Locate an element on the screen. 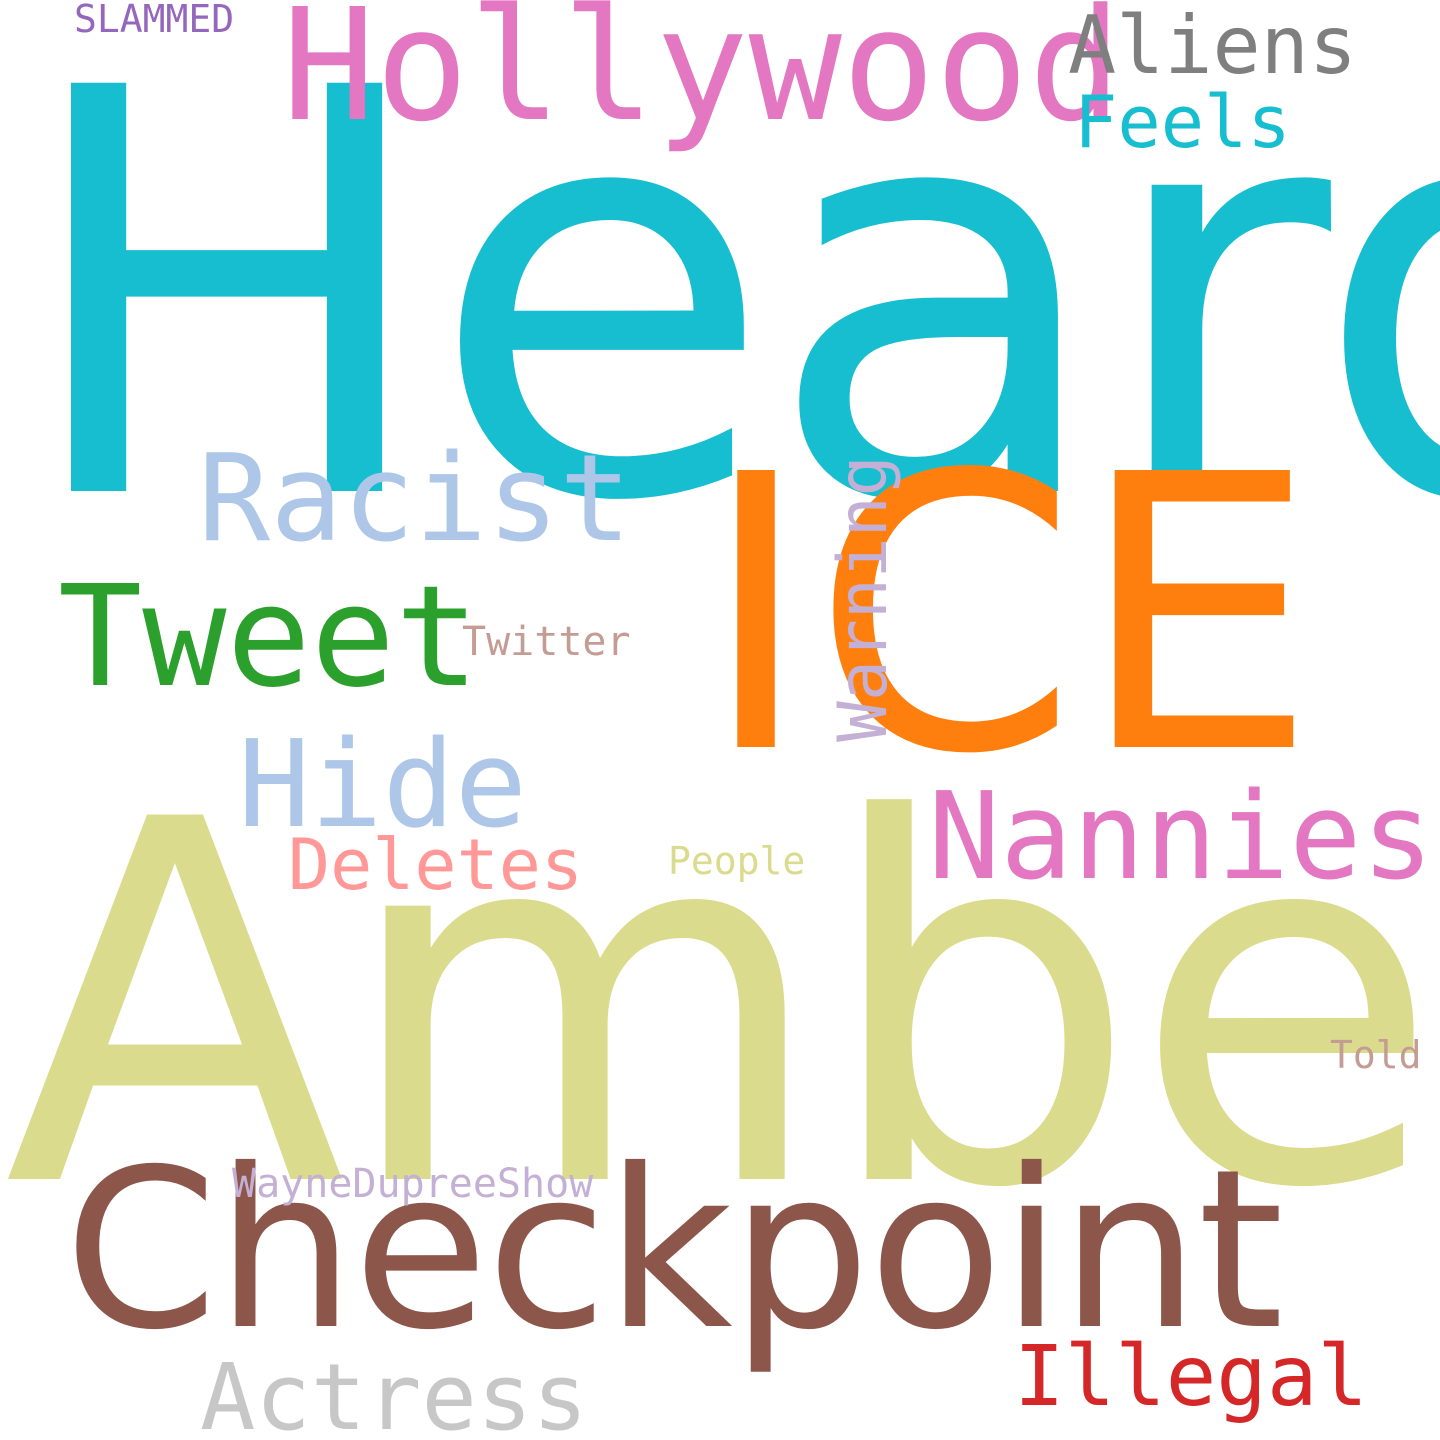 The image size is (1440, 1440). word-racist: Racist is located at coordinates (415, 499).